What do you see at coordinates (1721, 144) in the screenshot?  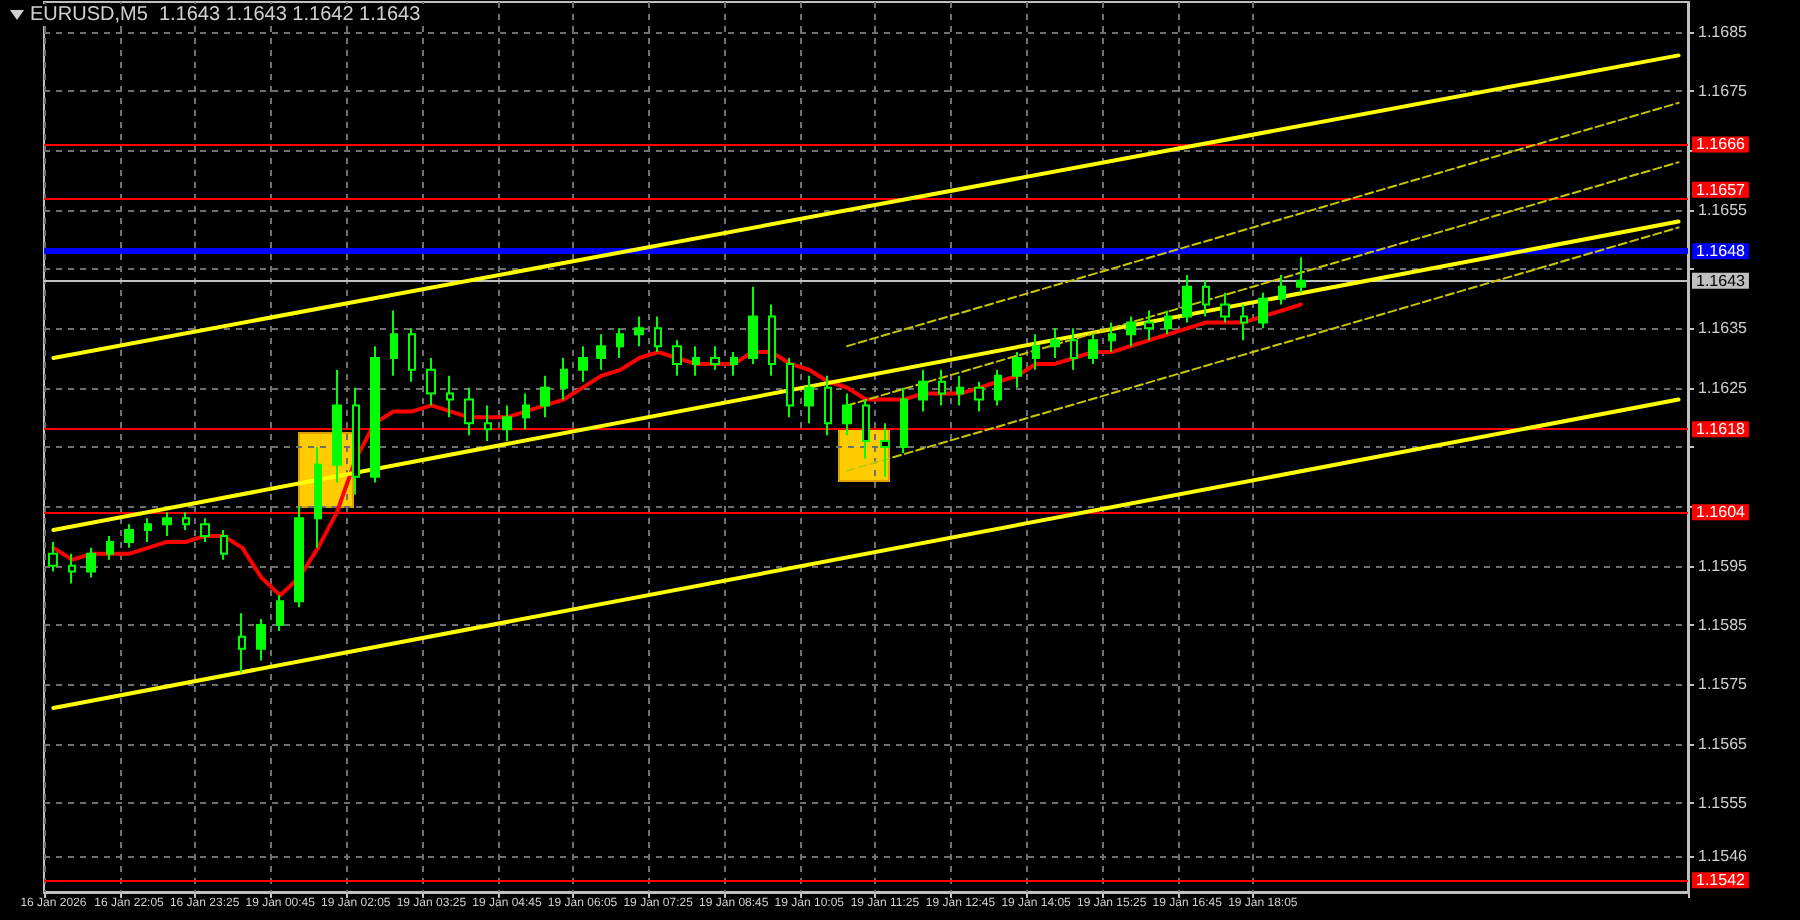 I see `ref-line-label: 1.1666` at bounding box center [1721, 144].